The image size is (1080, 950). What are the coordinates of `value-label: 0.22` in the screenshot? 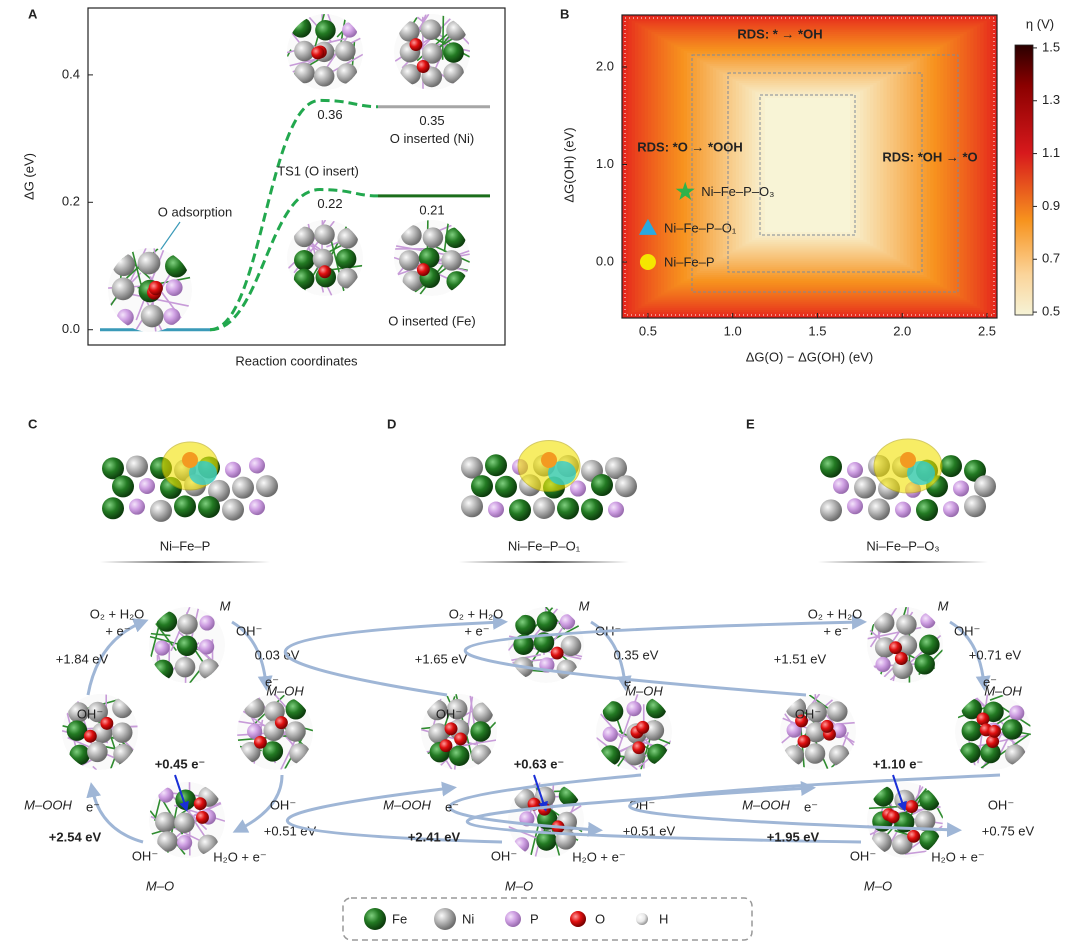 It's located at (329, 203).